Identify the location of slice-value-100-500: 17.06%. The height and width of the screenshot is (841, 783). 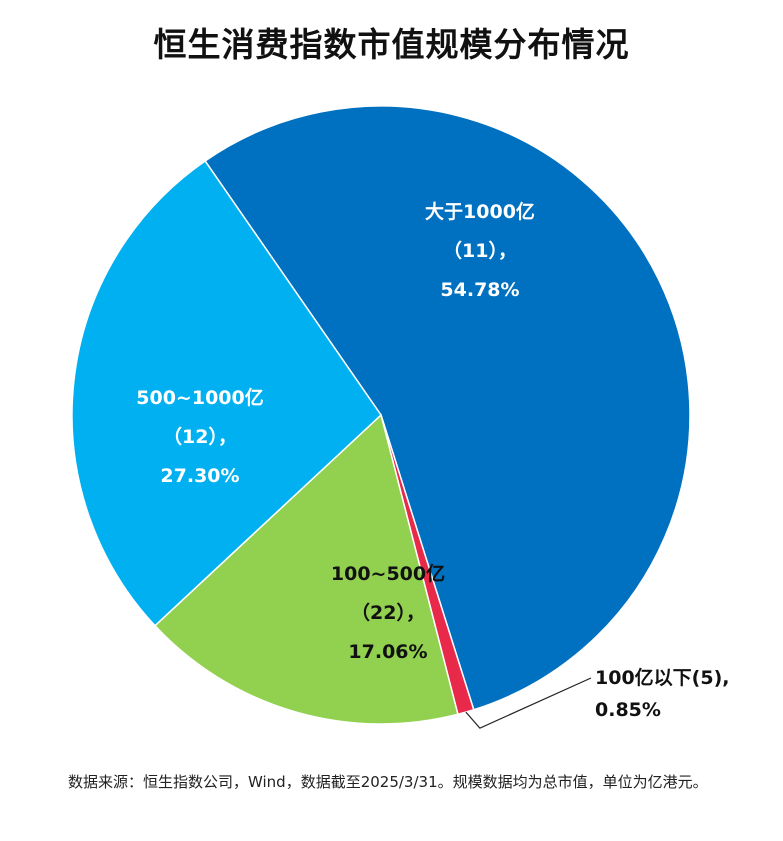
(387, 652).